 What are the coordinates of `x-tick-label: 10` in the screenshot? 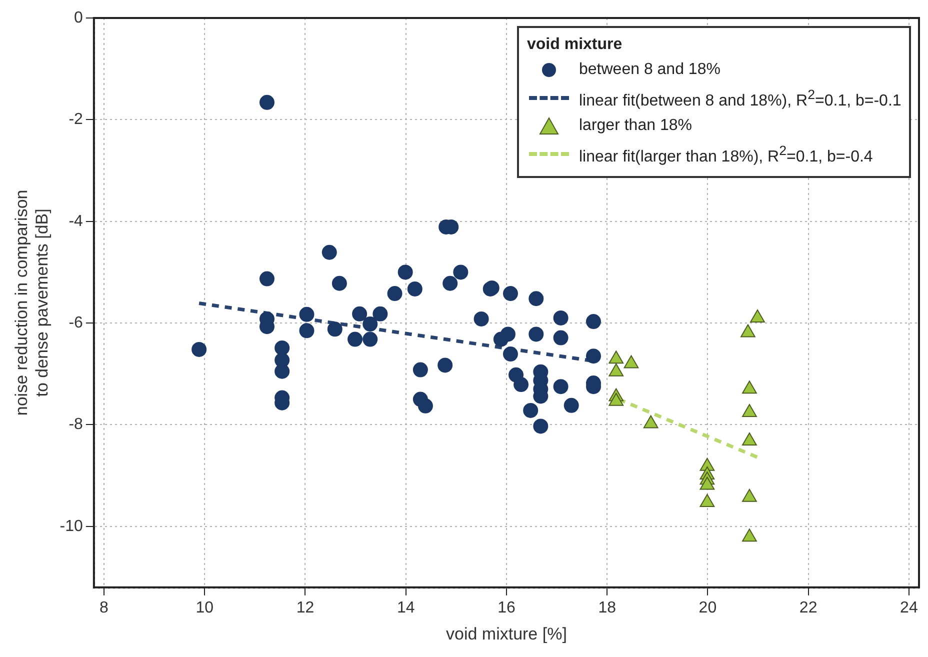 It's located at (205, 607).